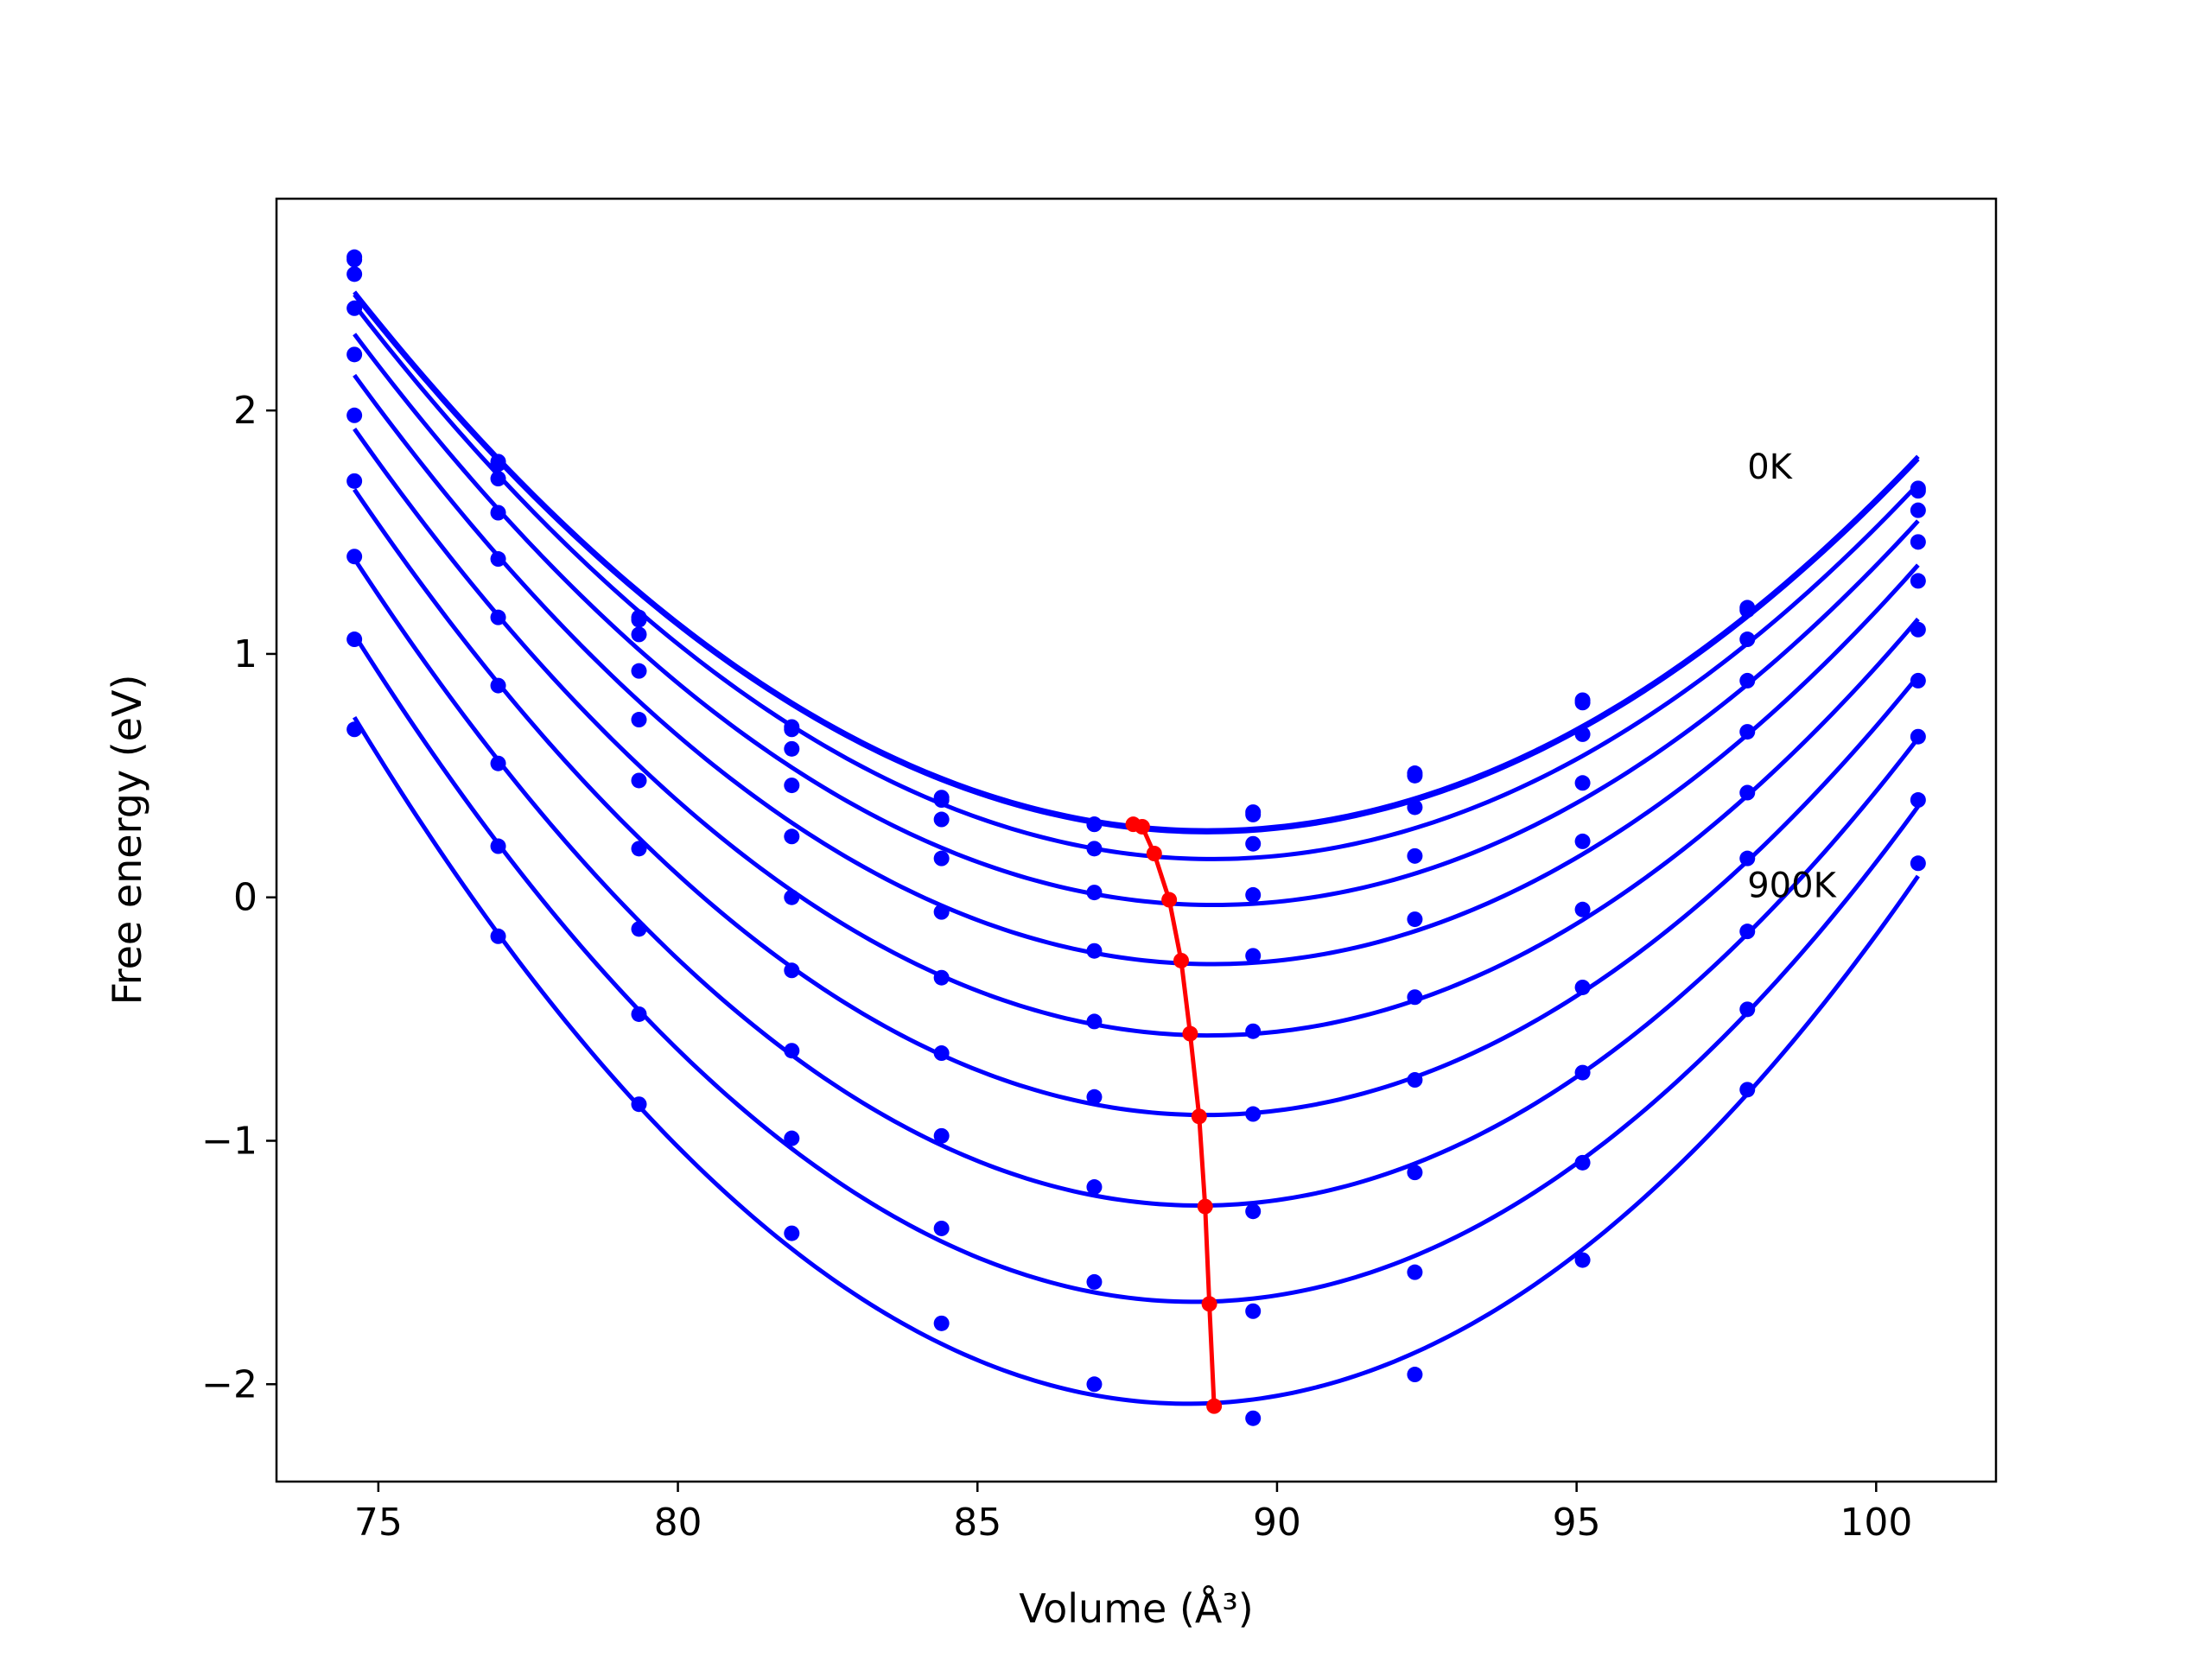 This screenshot has width=2212, height=1663. I want to click on x-tick-label: 80, so click(678, 1523).